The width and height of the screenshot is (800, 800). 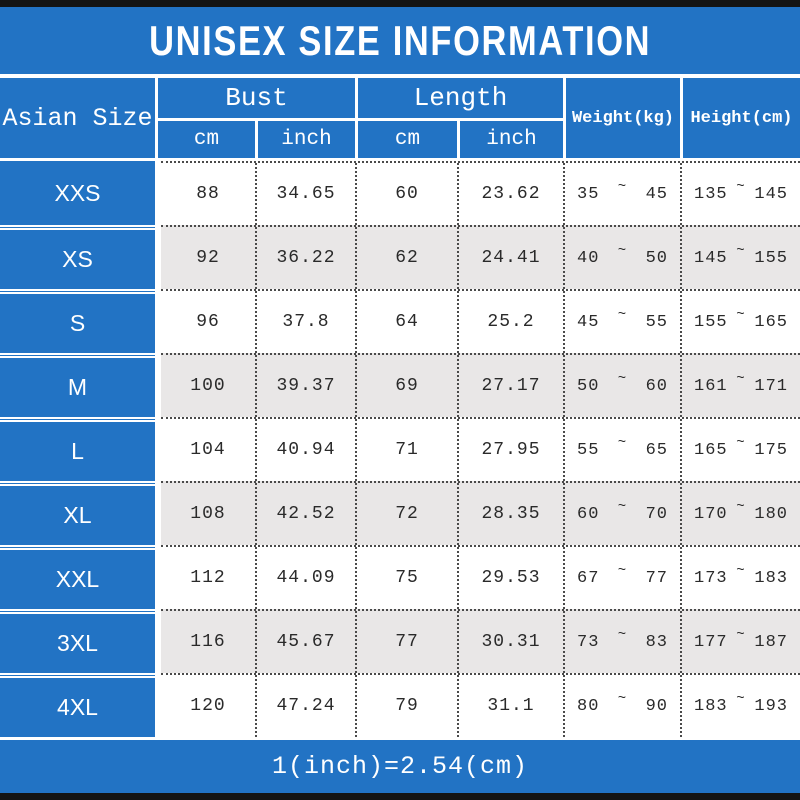 I want to click on row-values: 96 37.8 64 25.2 45 ~55 155 ~165, so click(x=480, y=321).